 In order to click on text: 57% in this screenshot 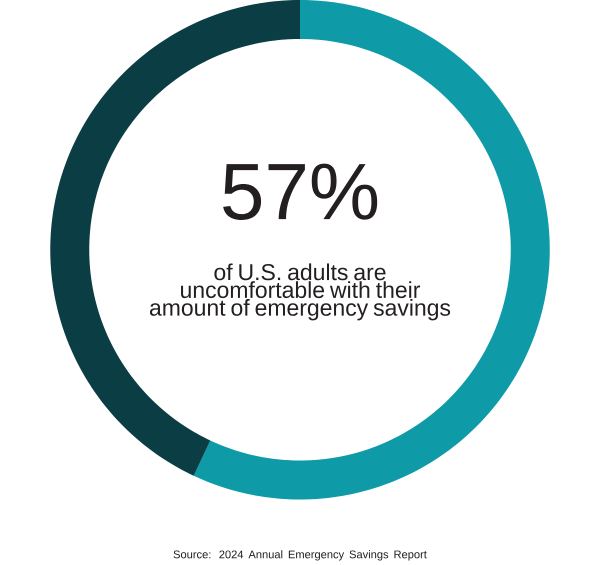, I will do `click(300, 191)`.